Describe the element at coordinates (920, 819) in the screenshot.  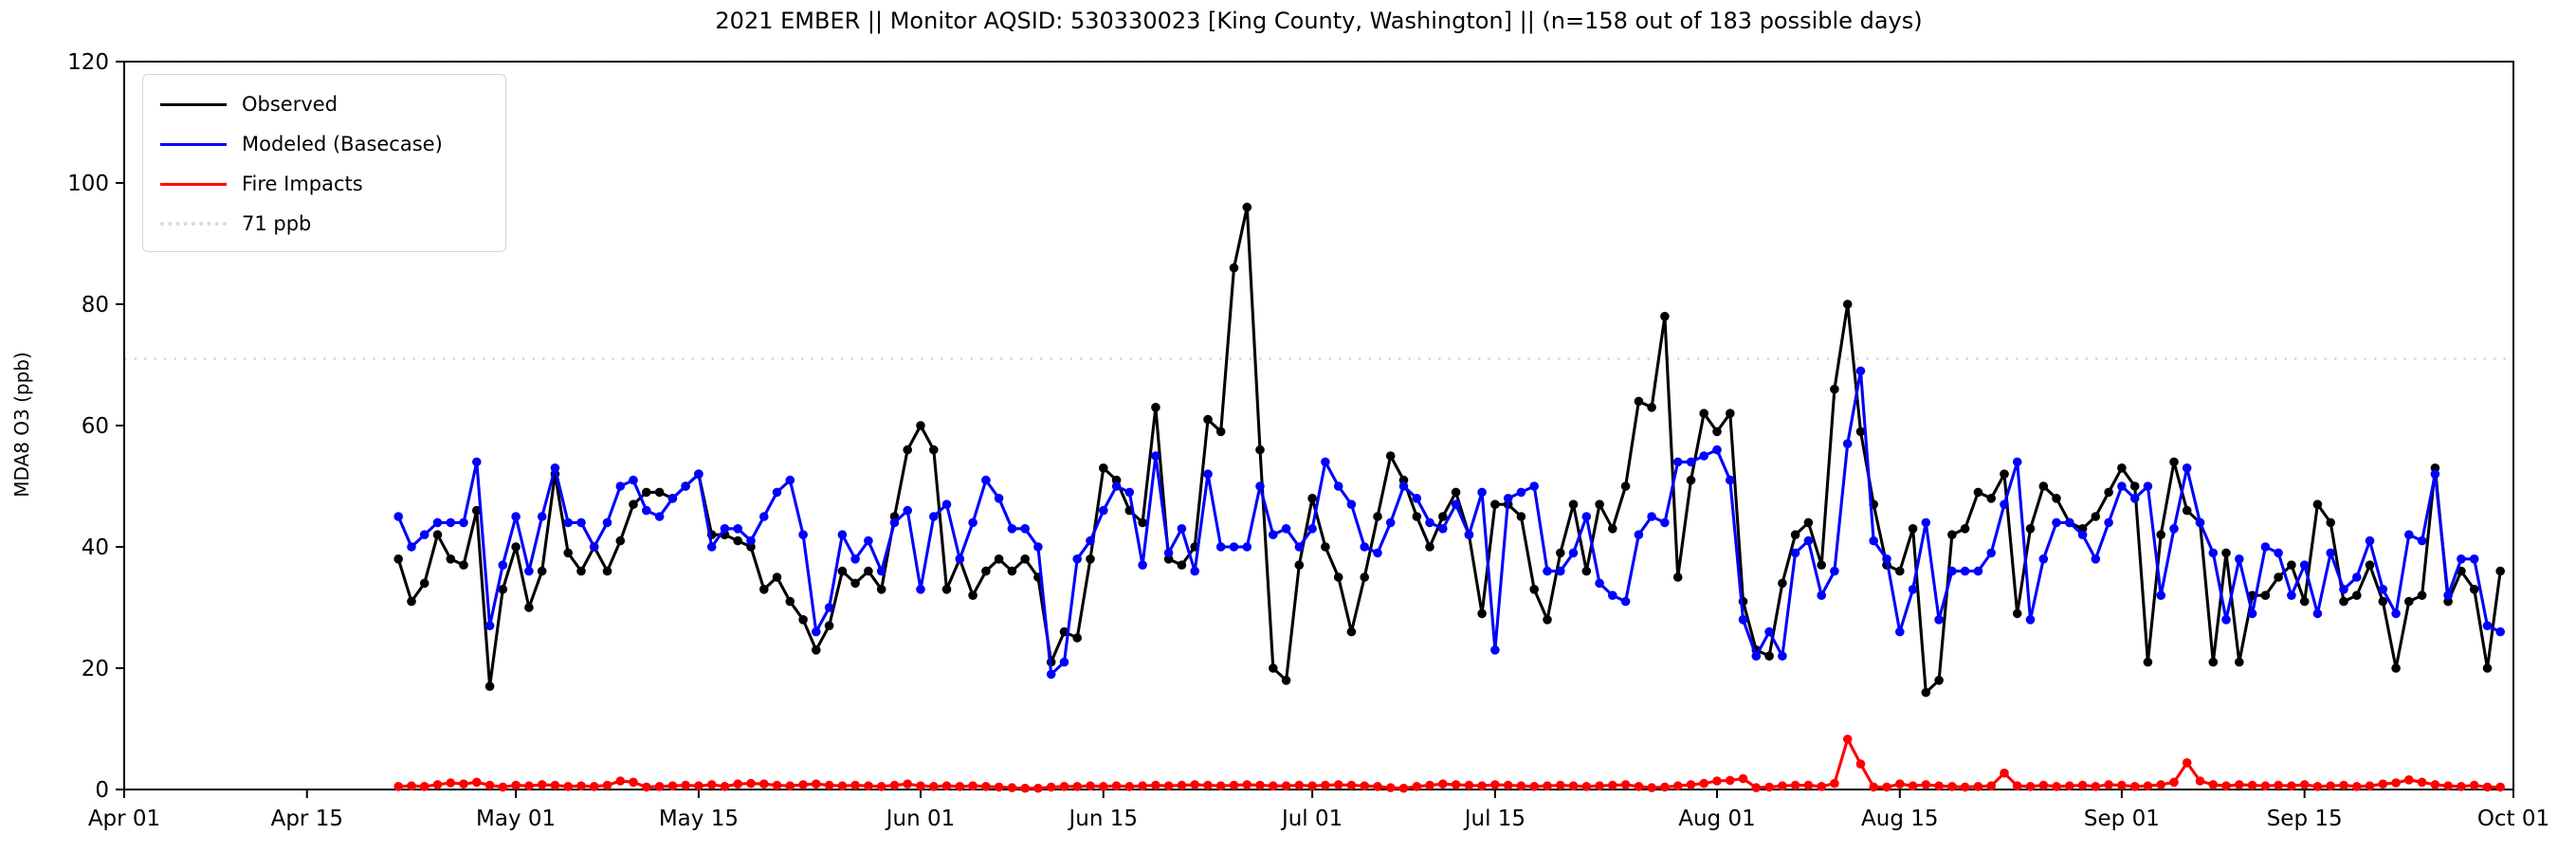
I see `x-tick-label: Jun 01` at that location.